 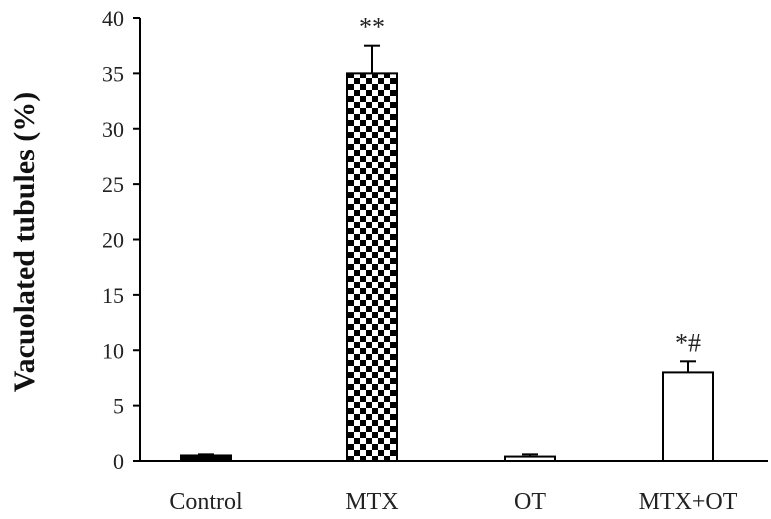 What do you see at coordinates (113, 18) in the screenshot?
I see `y-tick-label: 40` at bounding box center [113, 18].